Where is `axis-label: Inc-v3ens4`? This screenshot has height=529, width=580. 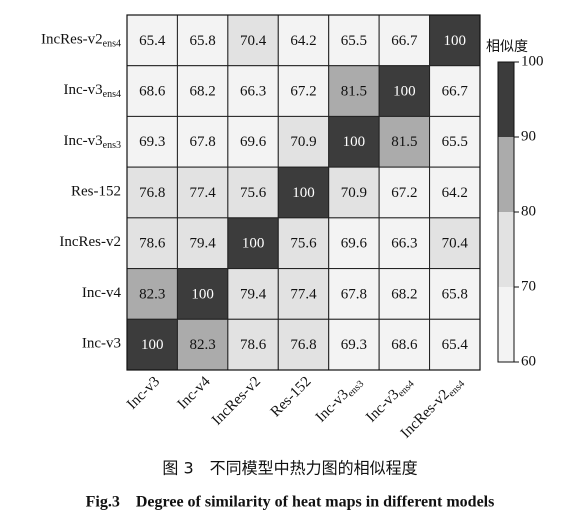 axis-label: Inc-v3ens4 is located at coordinates (93, 92).